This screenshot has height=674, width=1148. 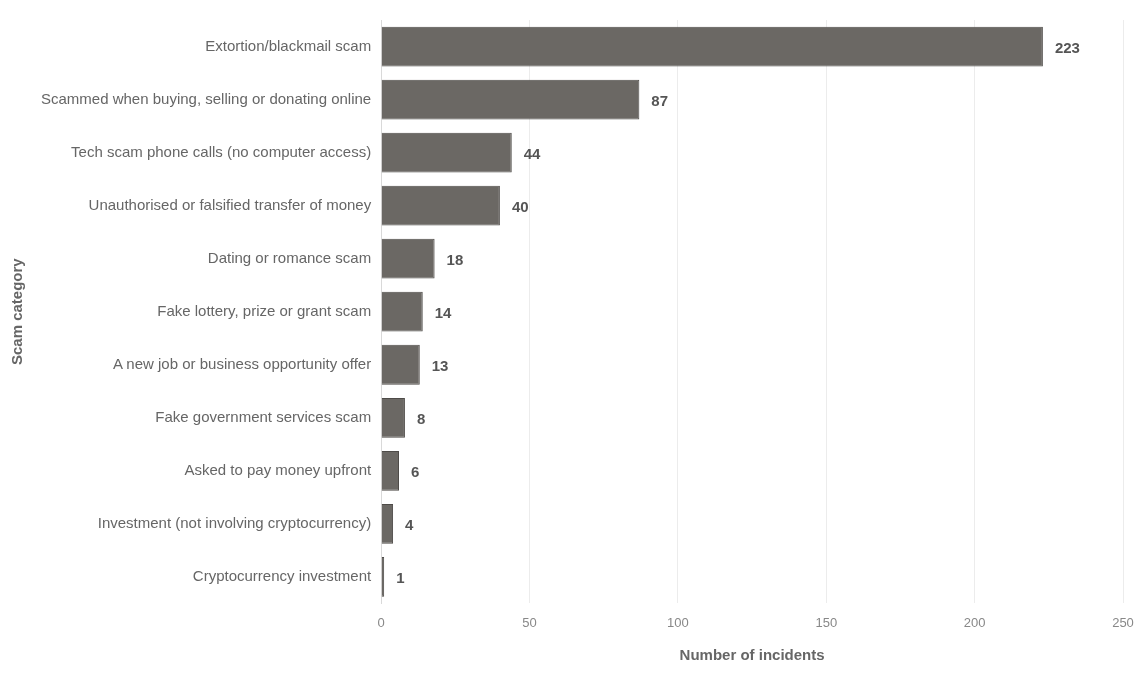 What do you see at coordinates (288, 45) in the screenshot?
I see `y-tick-label: Extortion/blackmail scam` at bounding box center [288, 45].